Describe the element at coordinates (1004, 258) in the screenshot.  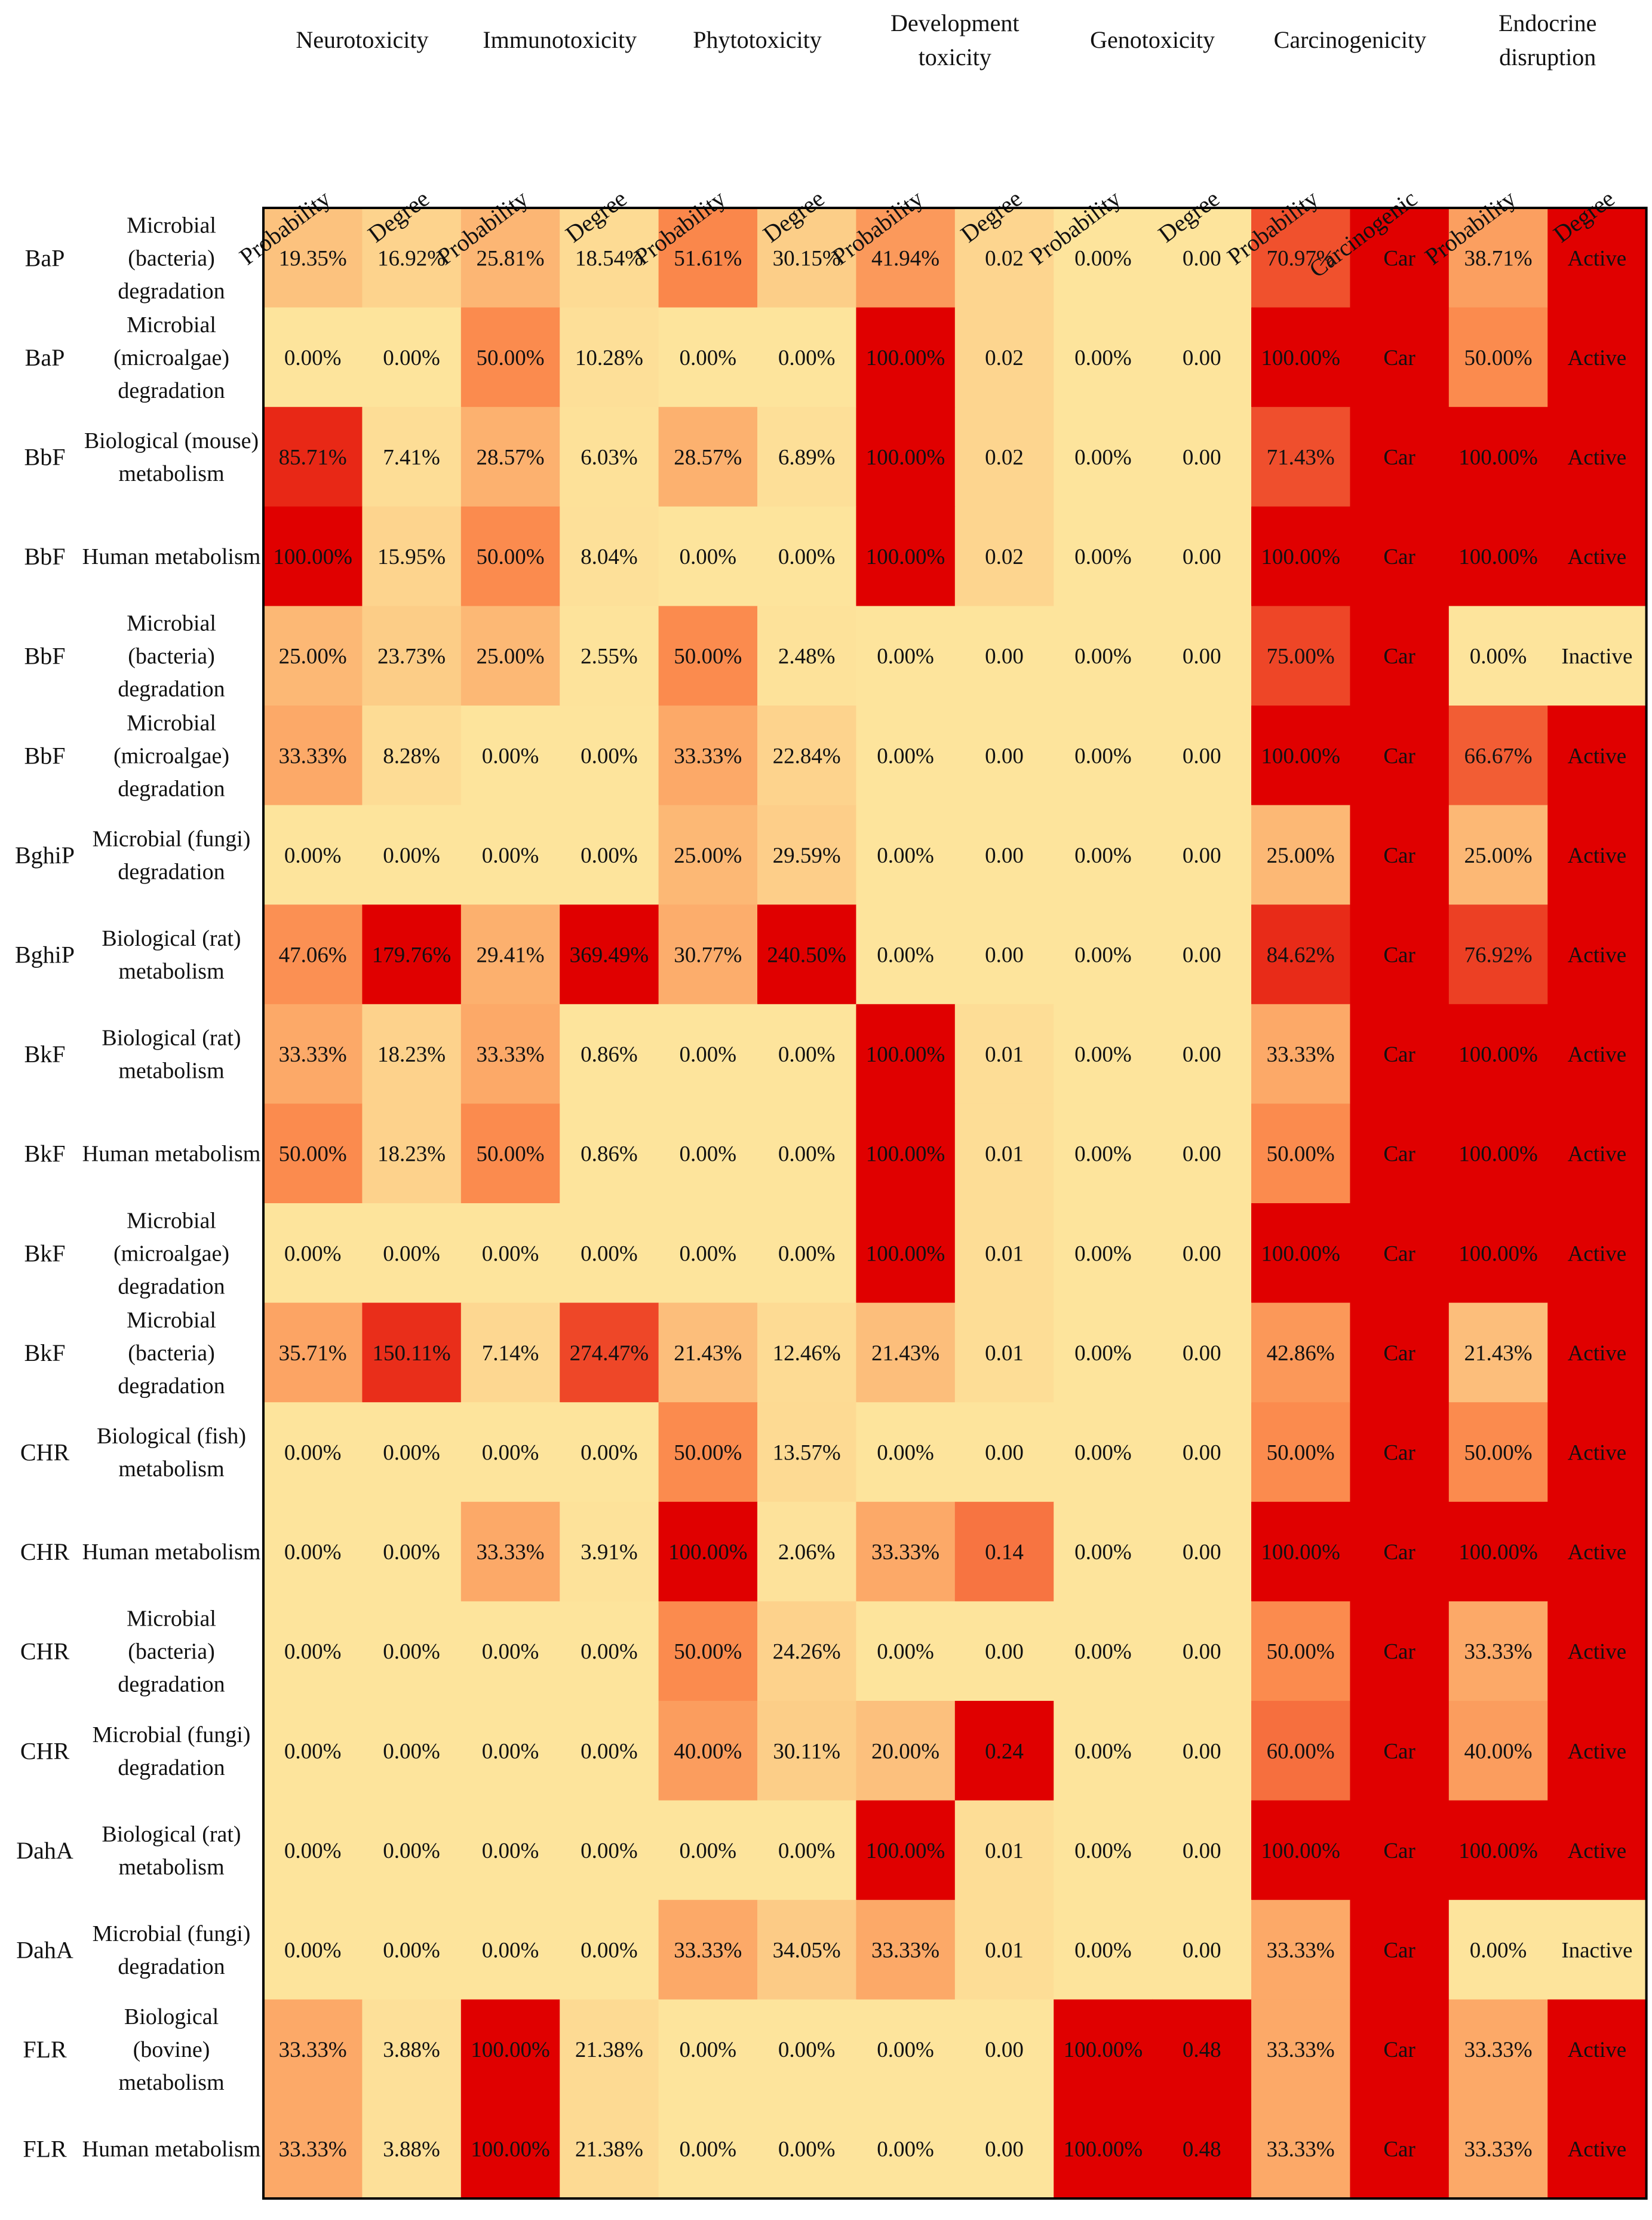
I see `cell-value-label: 0.02` at that location.